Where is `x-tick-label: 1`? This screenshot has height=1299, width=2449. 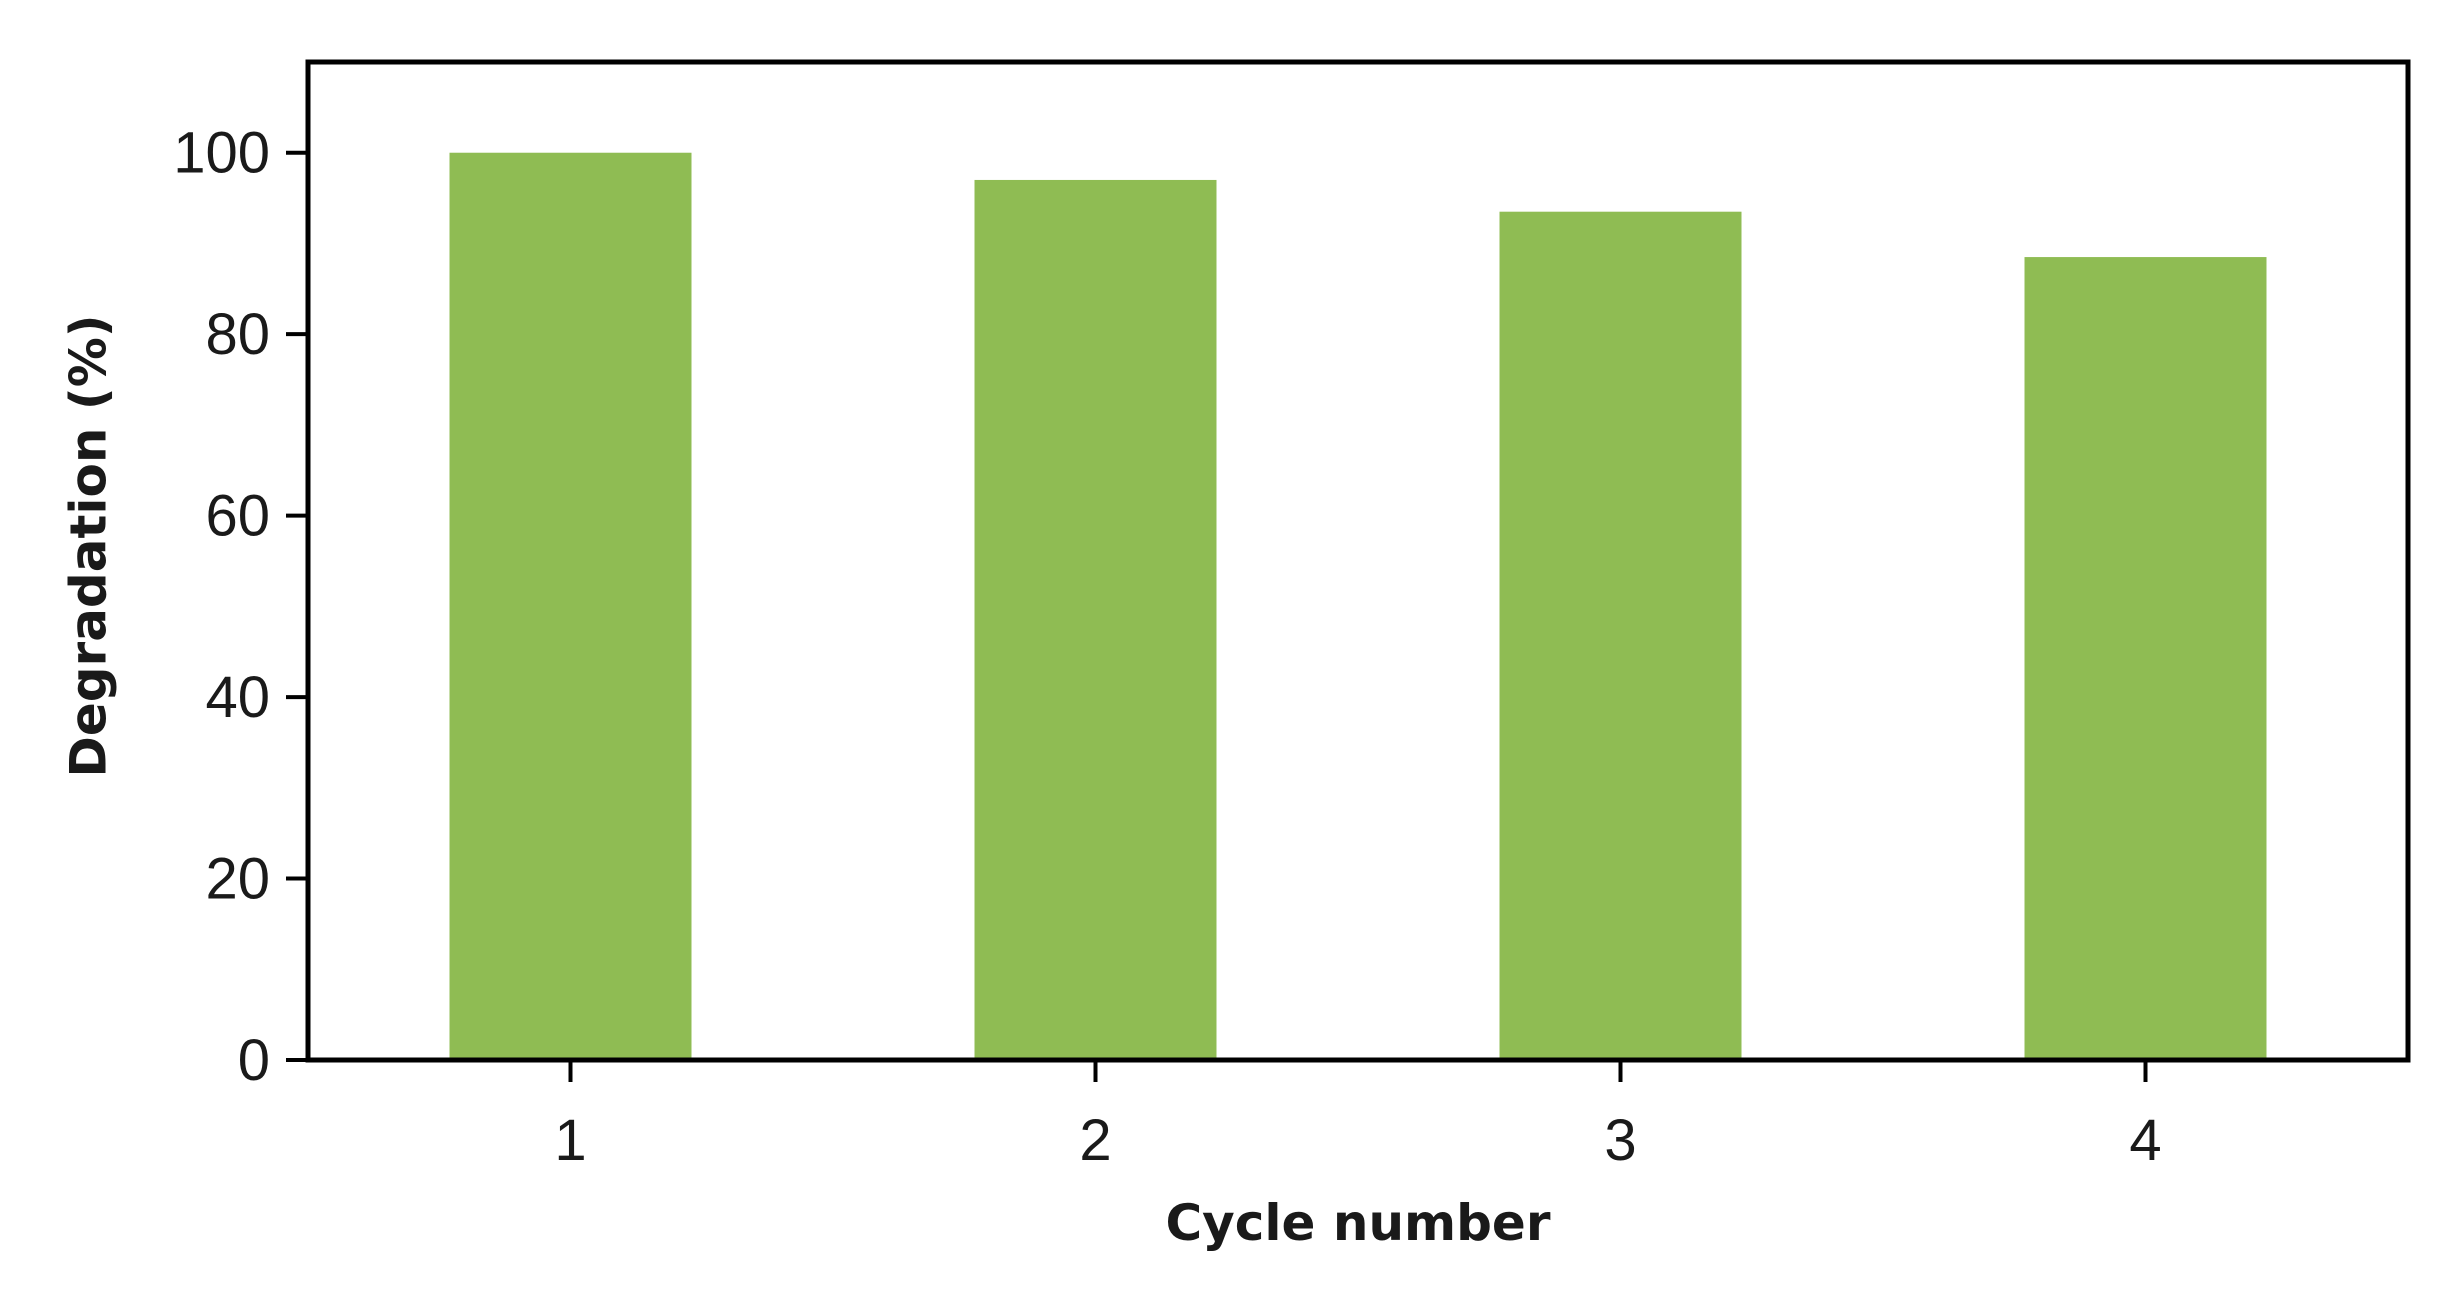 x-tick-label: 1 is located at coordinates (570, 1140).